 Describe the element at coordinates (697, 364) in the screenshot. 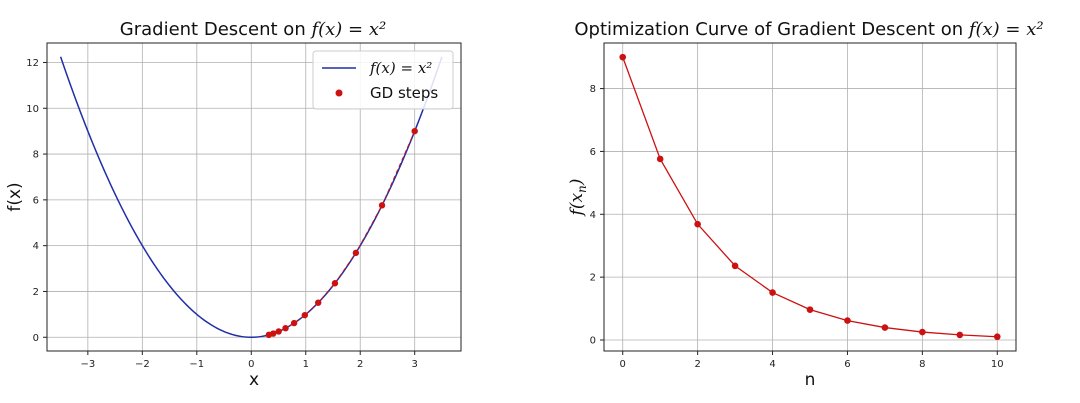

I see `opt-xtick-label: 2` at that location.